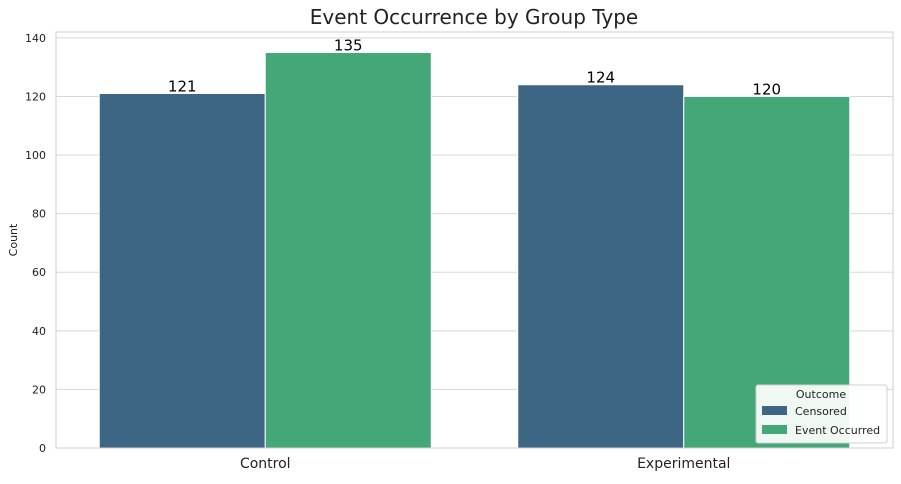 The image size is (901, 484). What do you see at coordinates (821, 394) in the screenshot?
I see `legend-title: Outcome` at bounding box center [821, 394].